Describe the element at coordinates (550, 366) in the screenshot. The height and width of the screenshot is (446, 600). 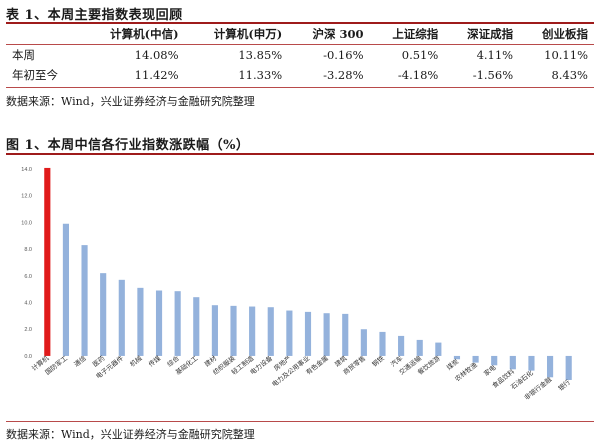
I see `bar-非银行金融` at that location.